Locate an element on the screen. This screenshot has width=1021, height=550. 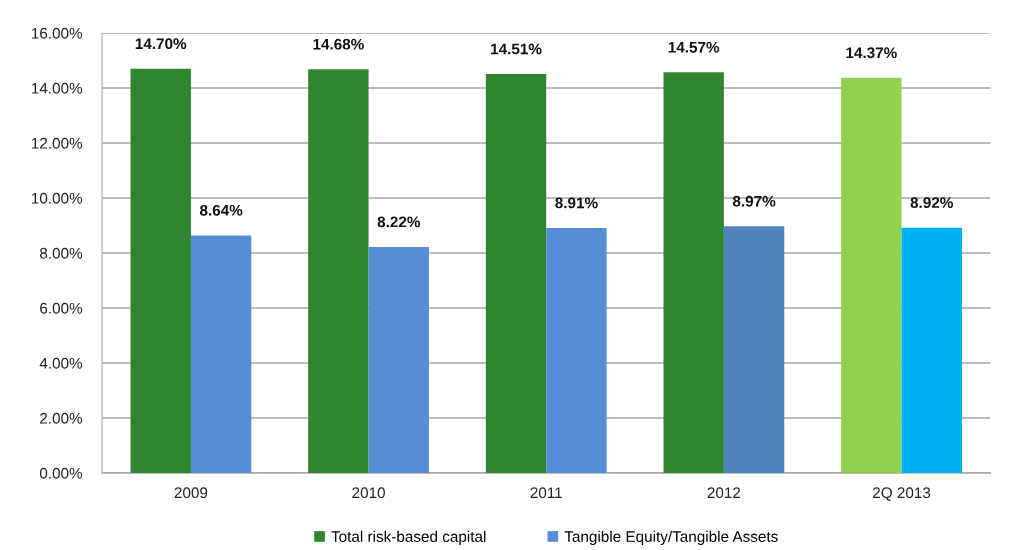
y-tick-label: 8.00% is located at coordinates (61, 253).